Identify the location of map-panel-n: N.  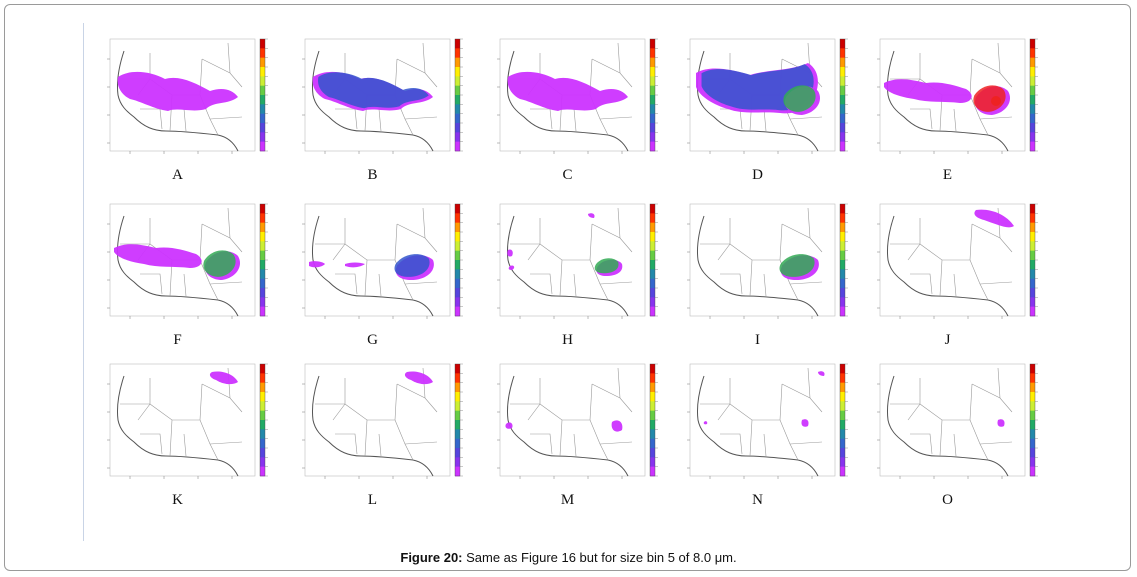
(767, 434).